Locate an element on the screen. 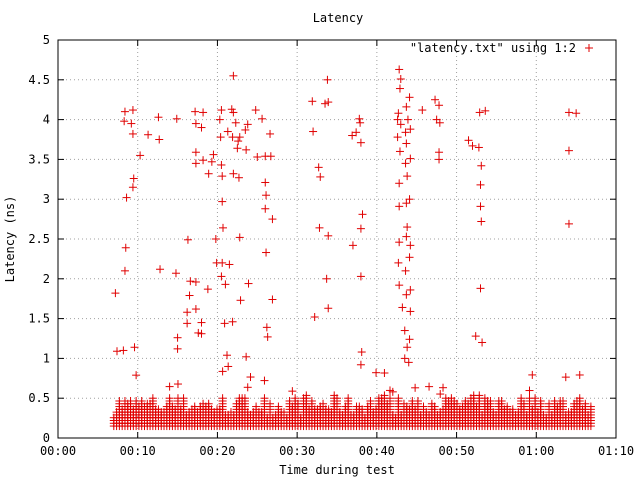 Image resolution: width=640 pixels, height=480 pixels. x-tick-labels: 00:00 00:10 00:20 00:30 00:40 00:50 01:00 01:10 is located at coordinates (337, 451).